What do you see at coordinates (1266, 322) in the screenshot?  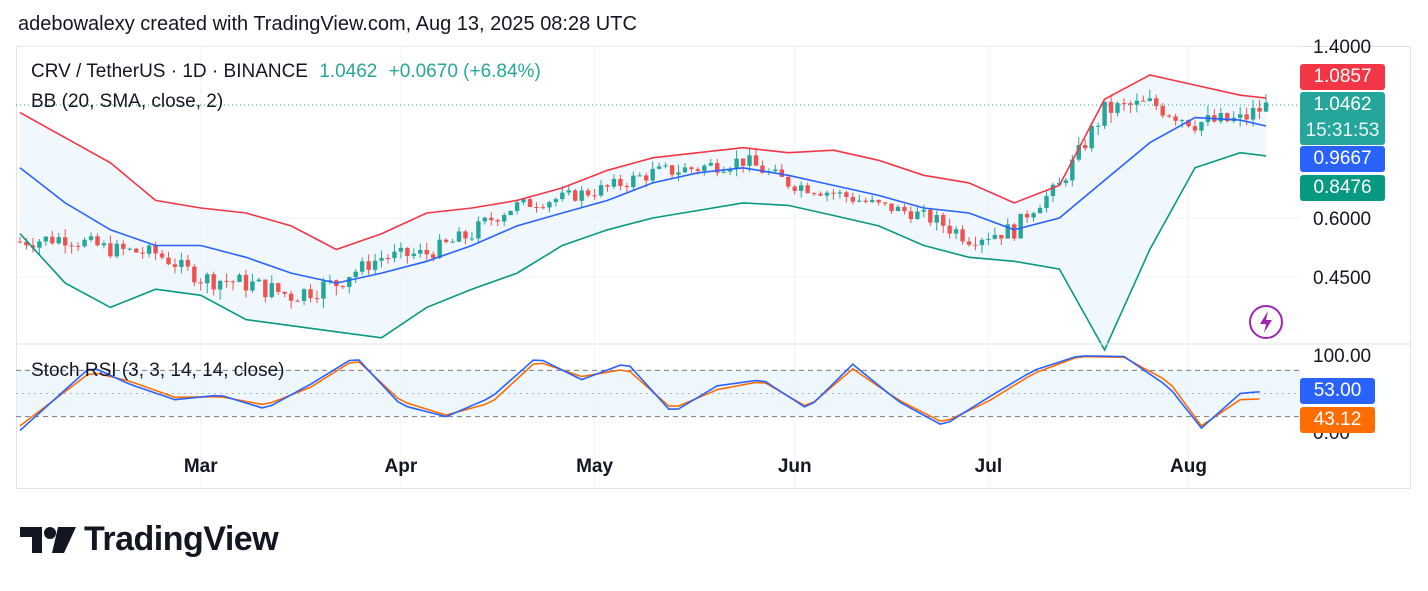 I see `lightning-icon` at bounding box center [1266, 322].